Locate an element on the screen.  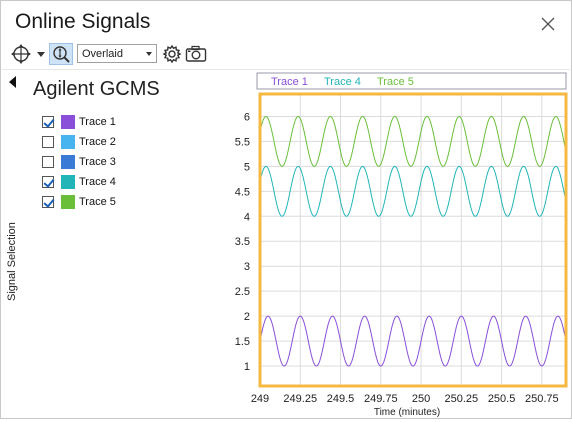
y-tick-label-3: 2.5 is located at coordinates (242, 292).